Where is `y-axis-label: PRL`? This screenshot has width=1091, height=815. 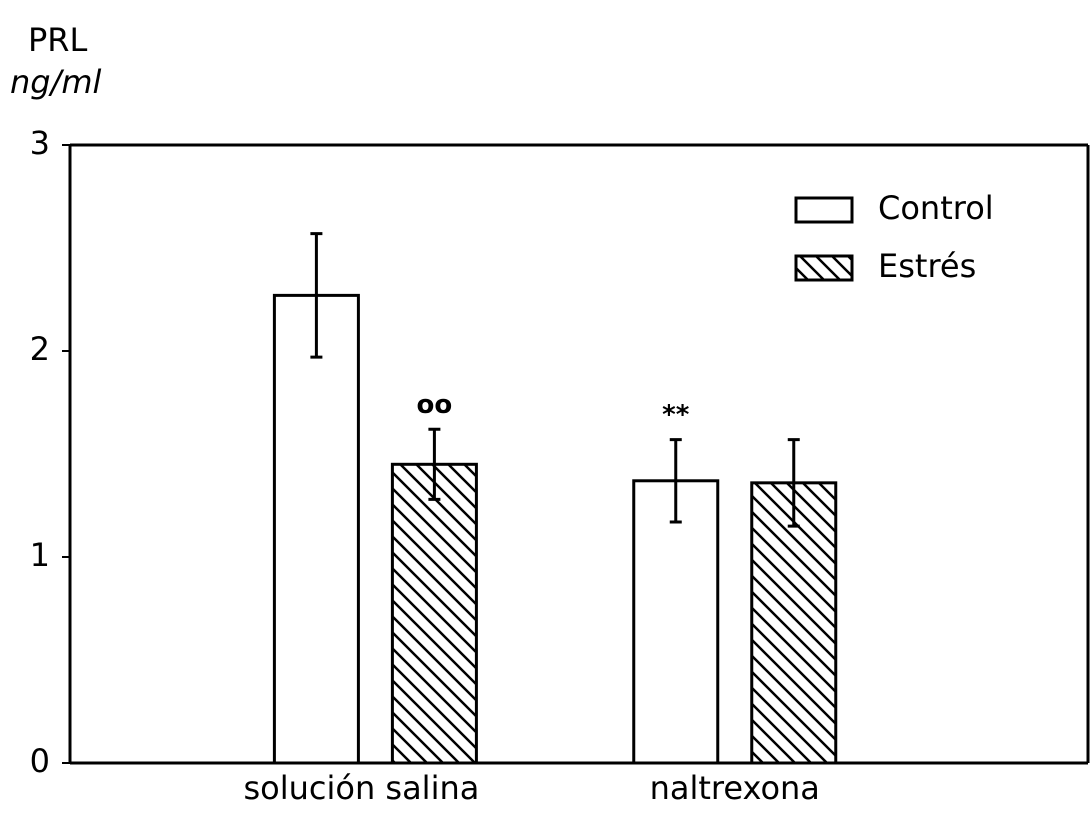
y-axis-label: PRL is located at coordinates (58, 40).